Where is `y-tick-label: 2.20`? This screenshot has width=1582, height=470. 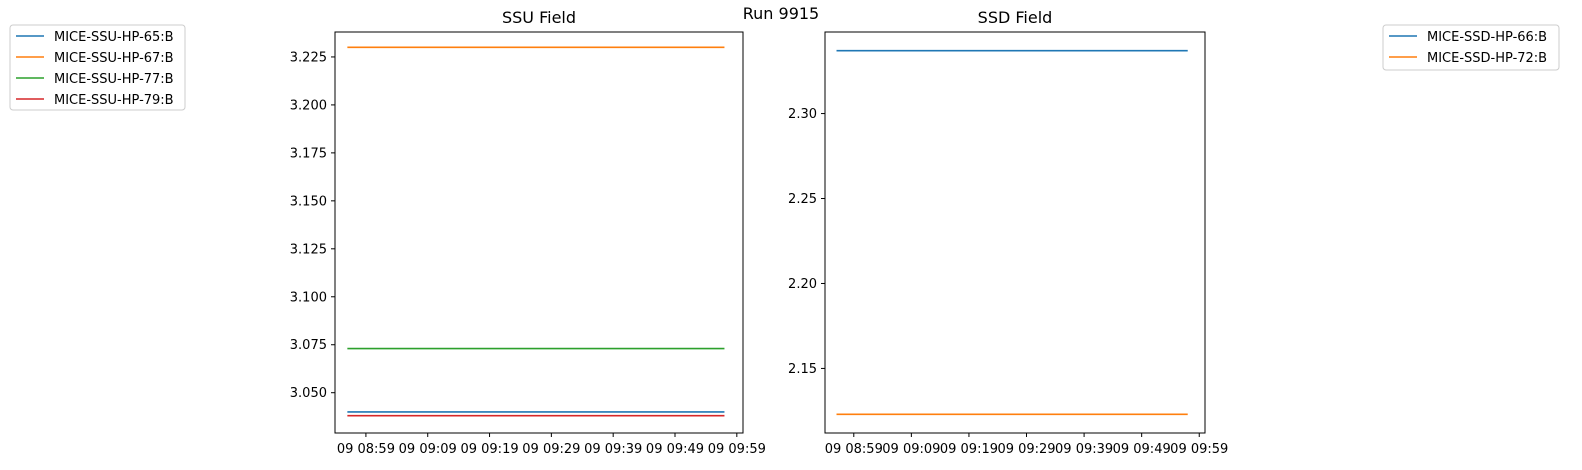 y-tick-label: 2.20 is located at coordinates (802, 284).